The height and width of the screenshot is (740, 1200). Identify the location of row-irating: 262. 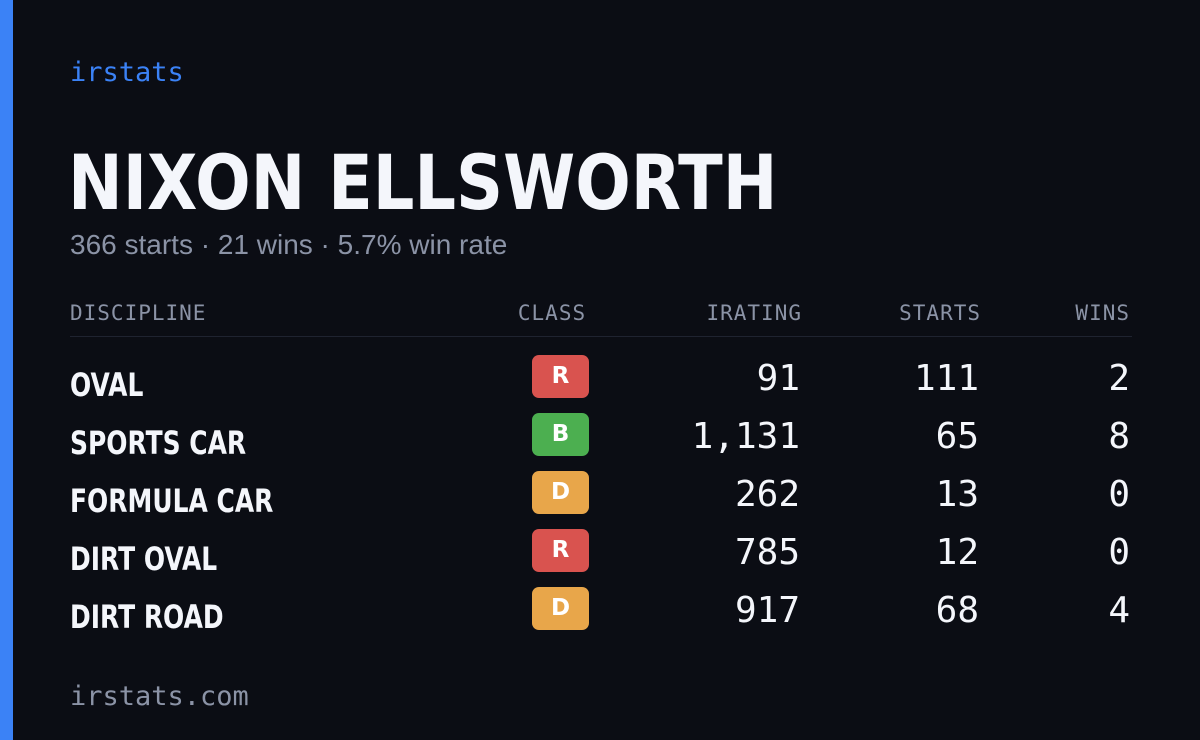
(767, 494).